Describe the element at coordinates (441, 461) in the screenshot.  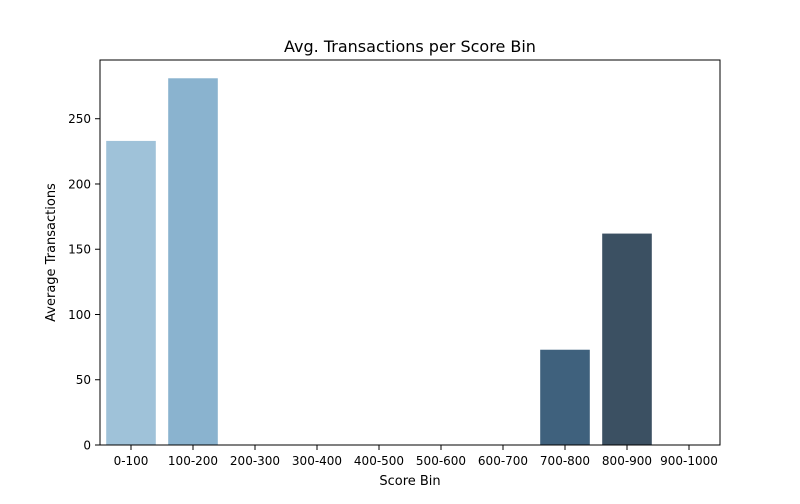
I see `x-tick-label: 500-600` at that location.